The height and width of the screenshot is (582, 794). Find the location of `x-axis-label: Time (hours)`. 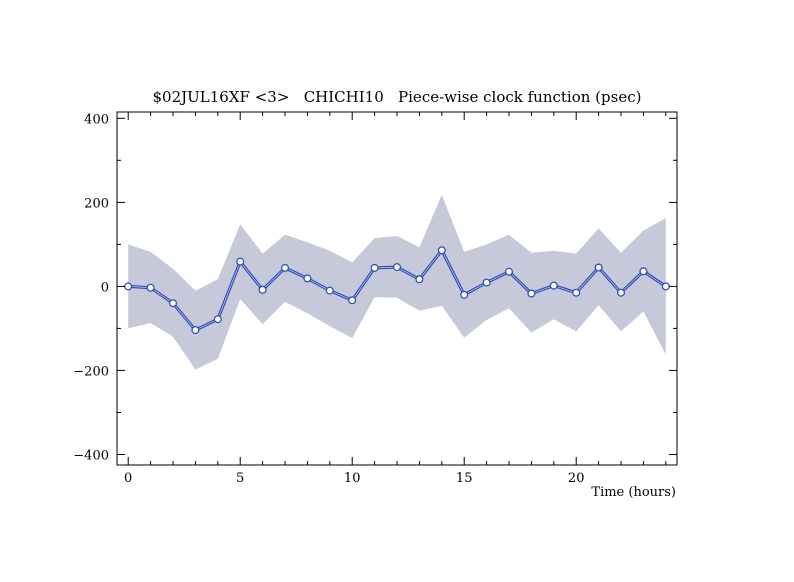

x-axis-label: Time (hours) is located at coordinates (633, 492).